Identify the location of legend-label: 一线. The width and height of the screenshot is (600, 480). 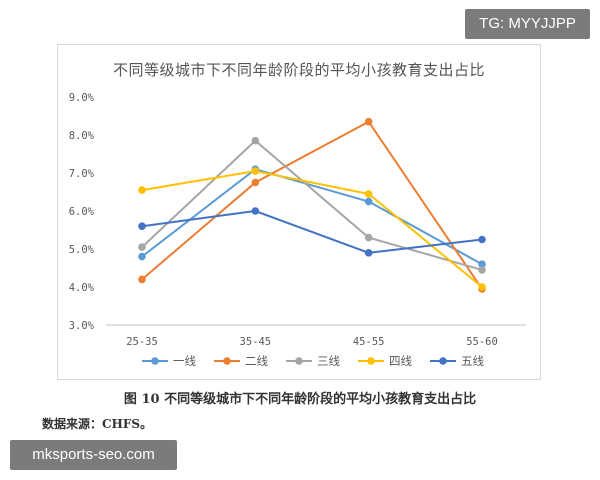
(184, 361).